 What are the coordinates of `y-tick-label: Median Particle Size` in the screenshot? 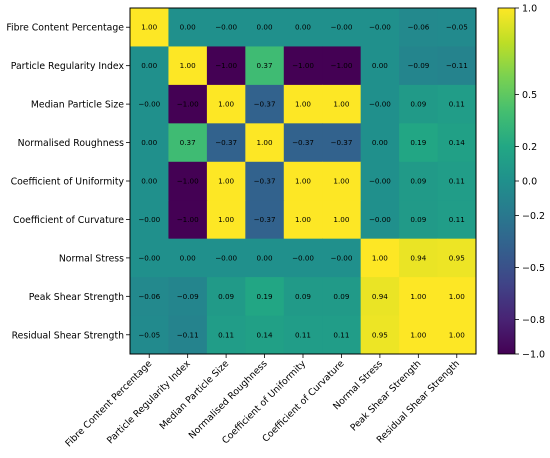 It's located at (77, 105).